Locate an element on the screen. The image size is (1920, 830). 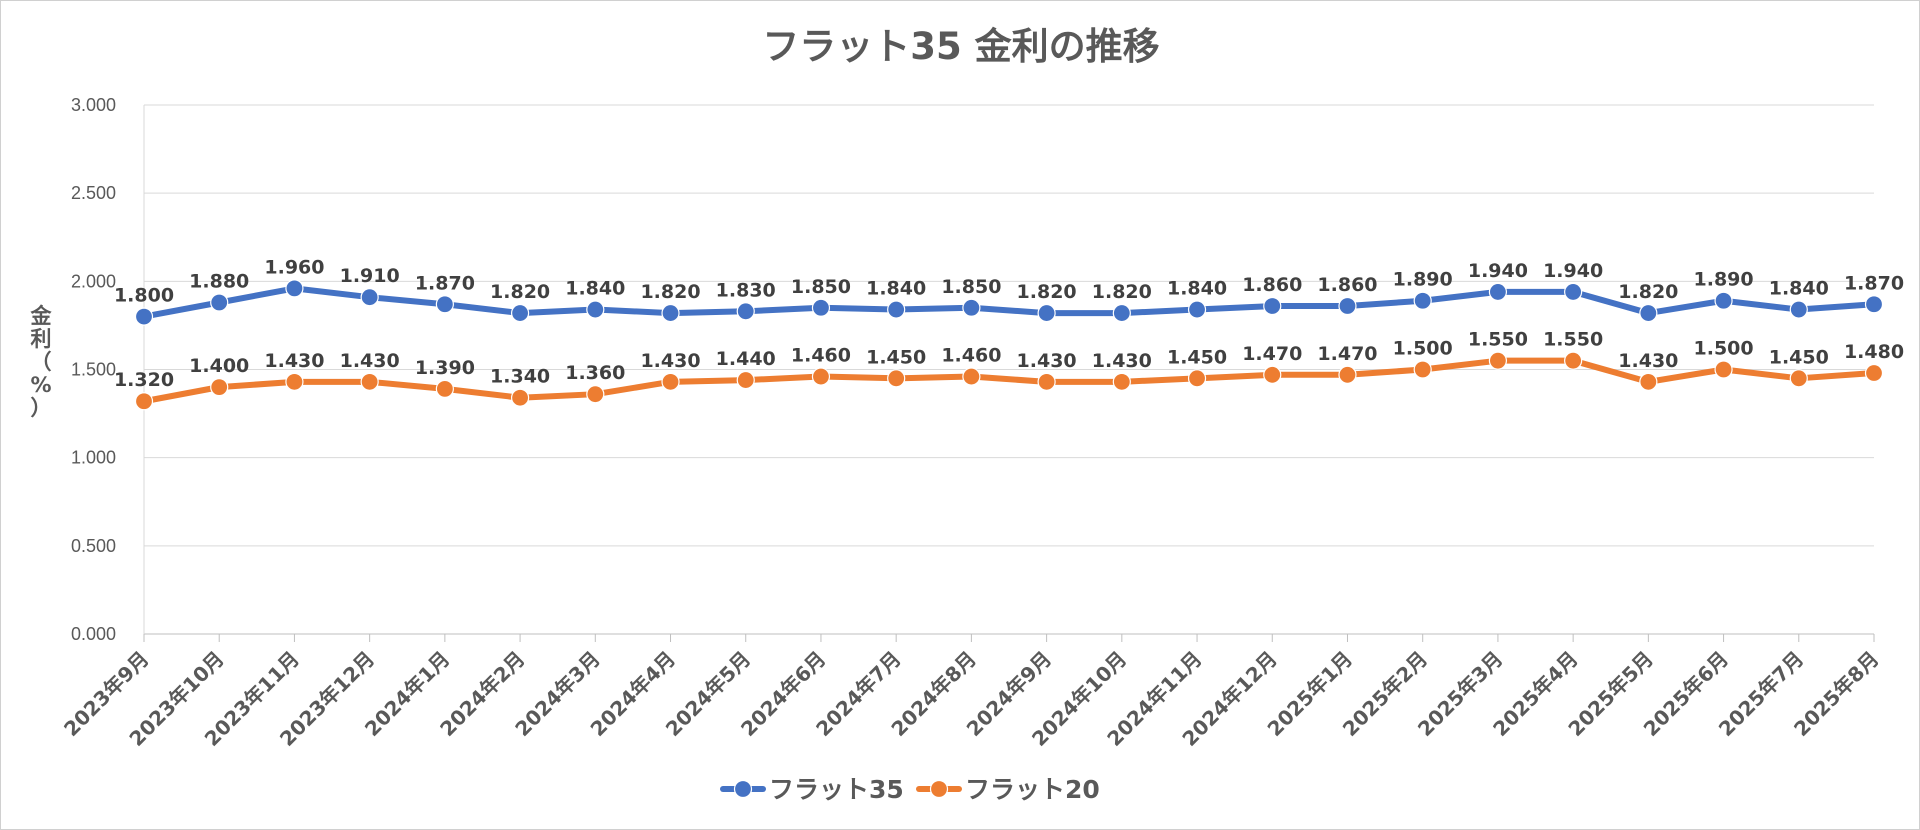
y-tick-label: 2.500 is located at coordinates (93, 193).